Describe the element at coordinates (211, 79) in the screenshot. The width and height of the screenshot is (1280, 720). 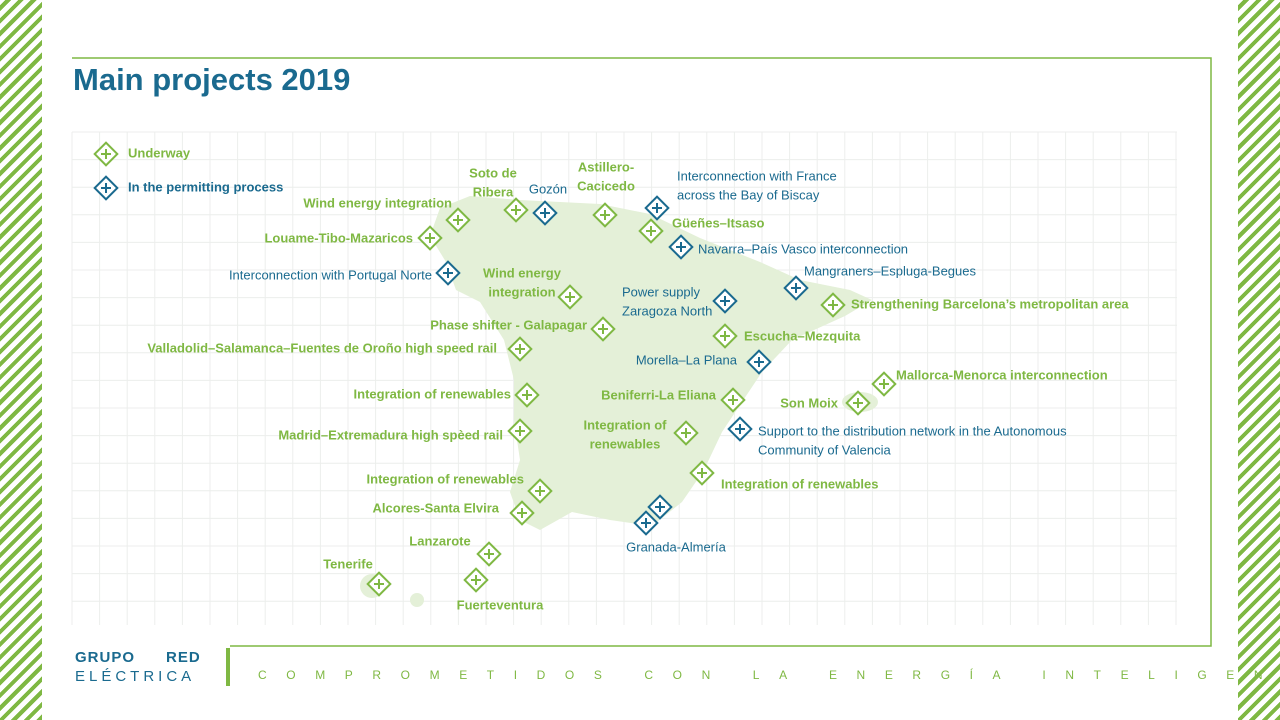
I see `title: Main projects 2019` at that location.